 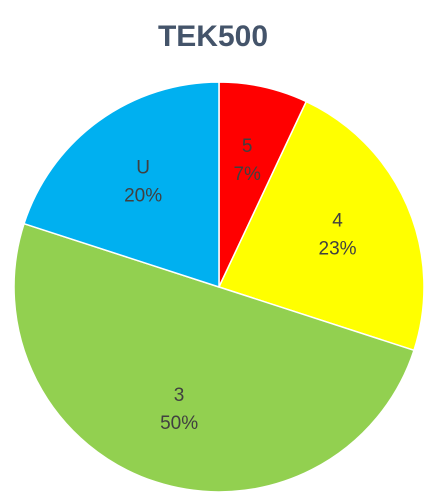 I want to click on category-label: 5, so click(x=247, y=146).